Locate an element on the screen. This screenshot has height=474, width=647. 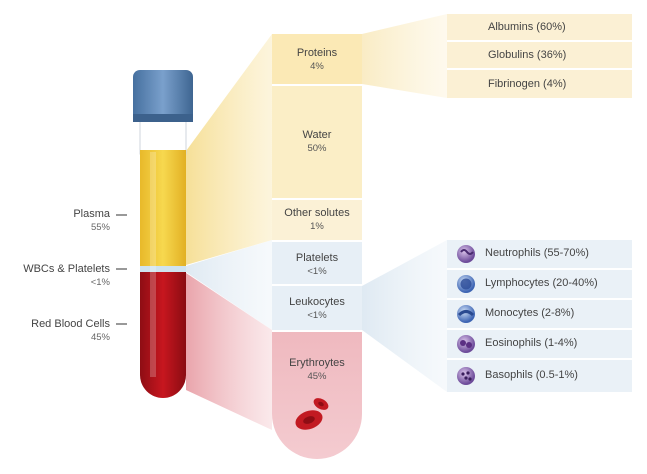
lymphocytes-row: Lymphocytes (20-40%) is located at coordinates (541, 283).